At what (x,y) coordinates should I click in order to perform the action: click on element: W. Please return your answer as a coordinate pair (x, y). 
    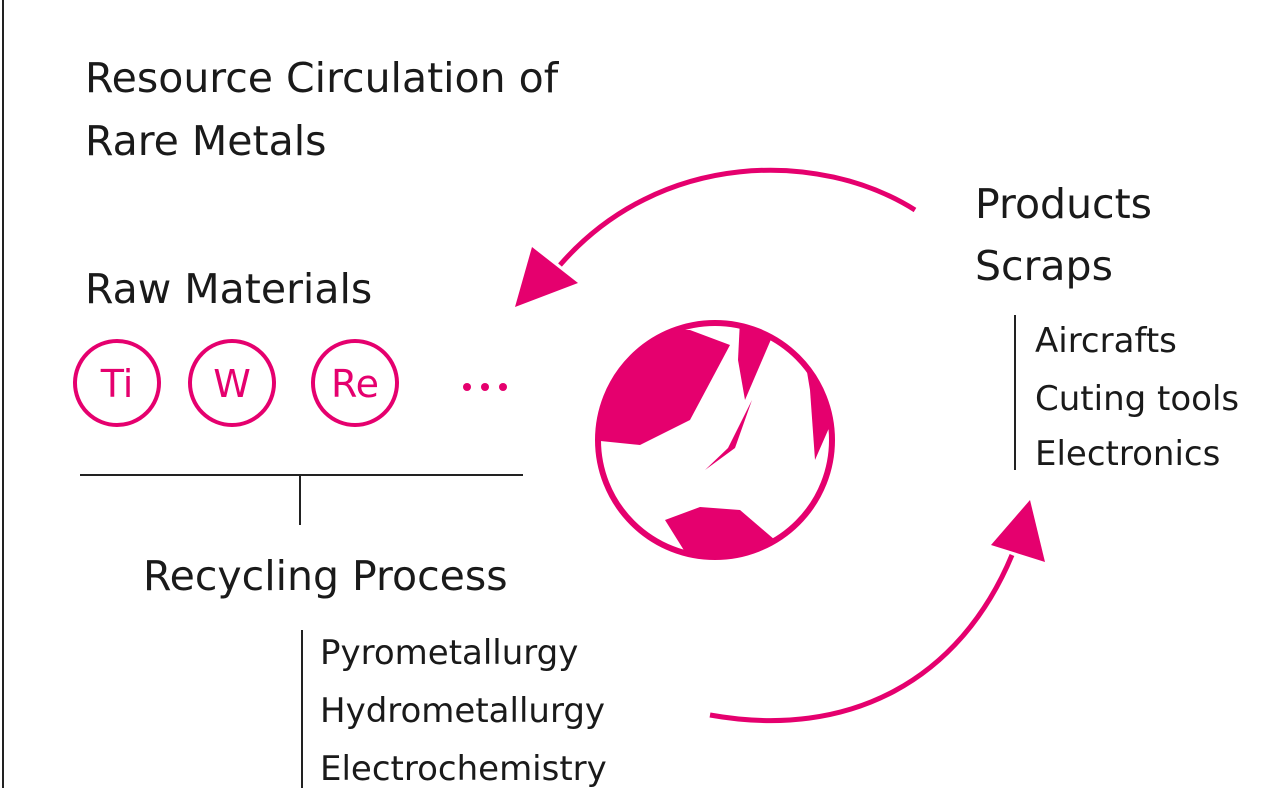
    Looking at the image, I should click on (232, 384).